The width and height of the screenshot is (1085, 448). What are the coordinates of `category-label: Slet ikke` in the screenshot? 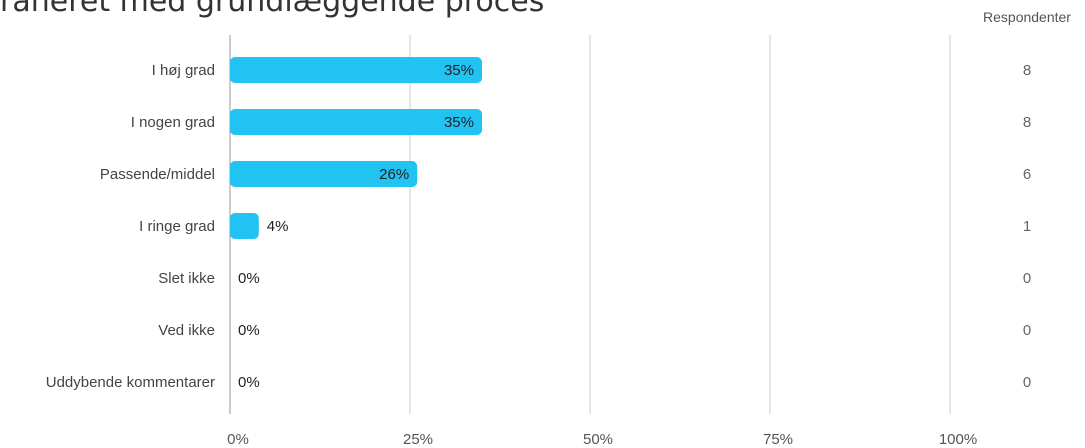 It's located at (186, 278).